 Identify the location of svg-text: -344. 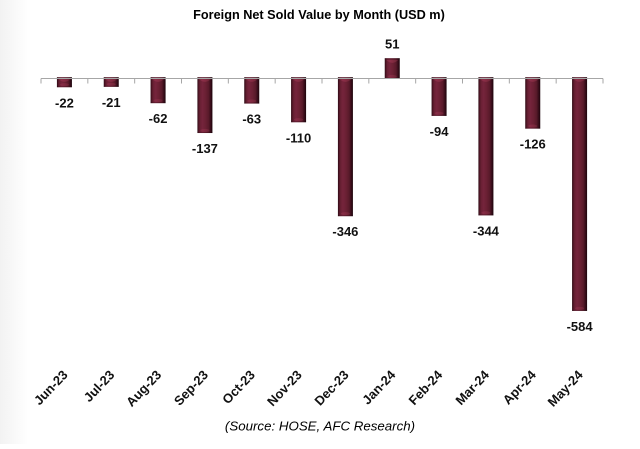
(486, 230).